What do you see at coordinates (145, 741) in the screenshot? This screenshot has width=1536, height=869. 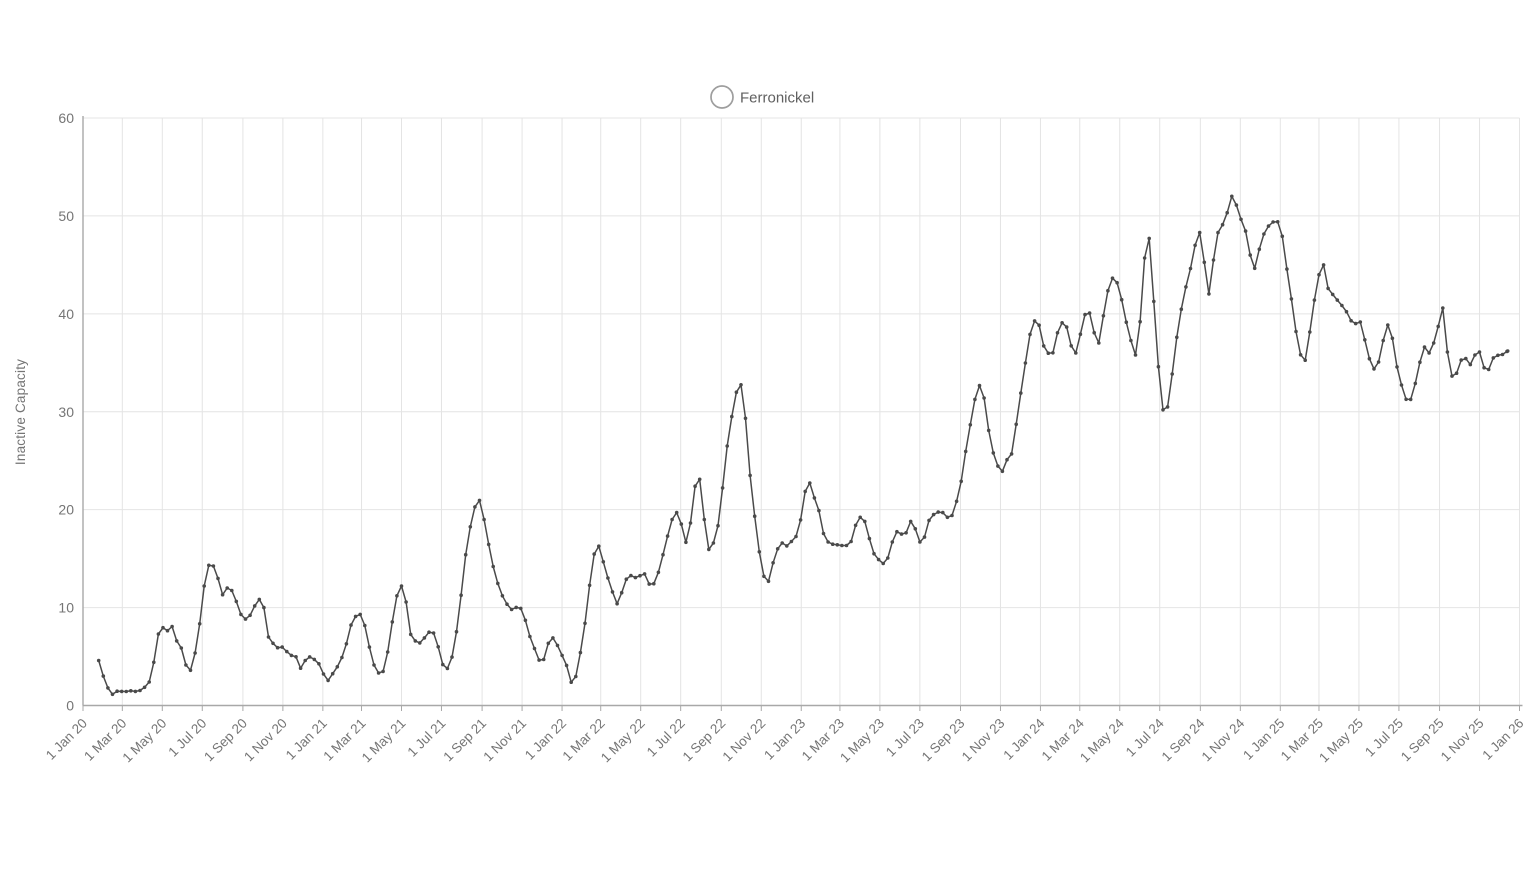 I see `x-tick-label: 1 May 20` at bounding box center [145, 741].